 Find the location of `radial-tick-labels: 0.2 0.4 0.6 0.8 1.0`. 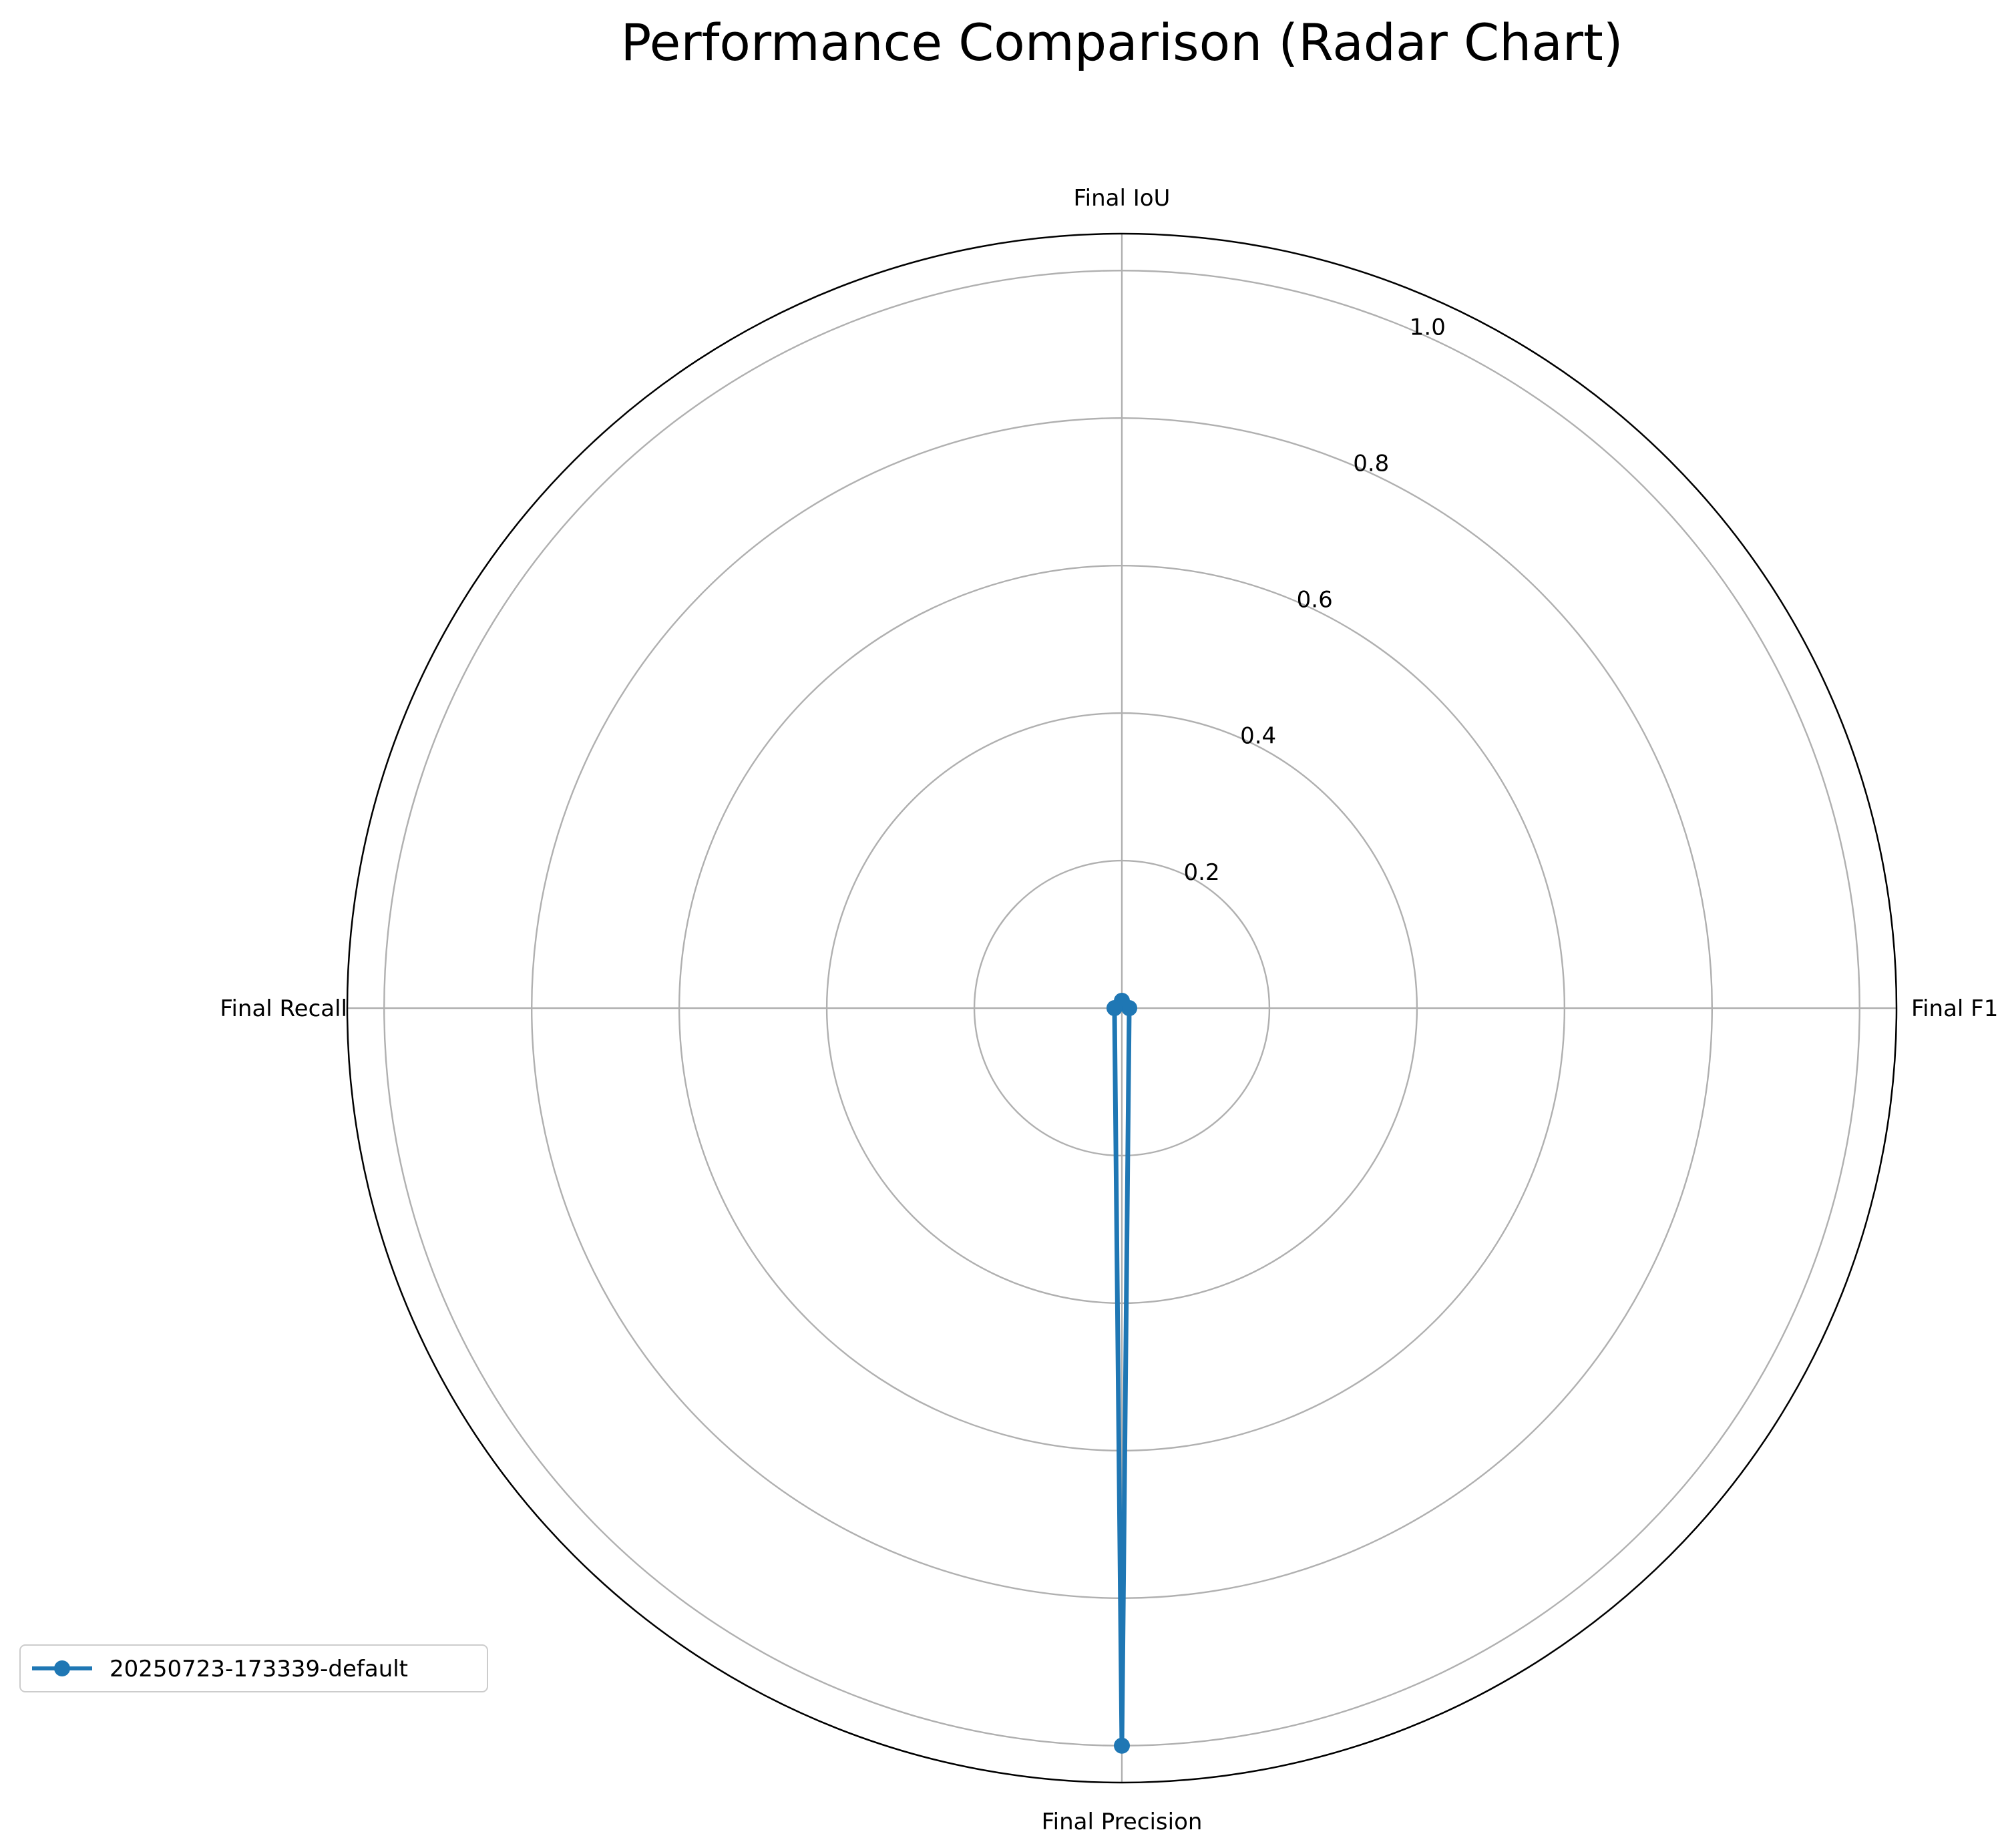

radial-tick-labels: 0.2 0.4 0.6 0.8 1.0 is located at coordinates (1315, 600).